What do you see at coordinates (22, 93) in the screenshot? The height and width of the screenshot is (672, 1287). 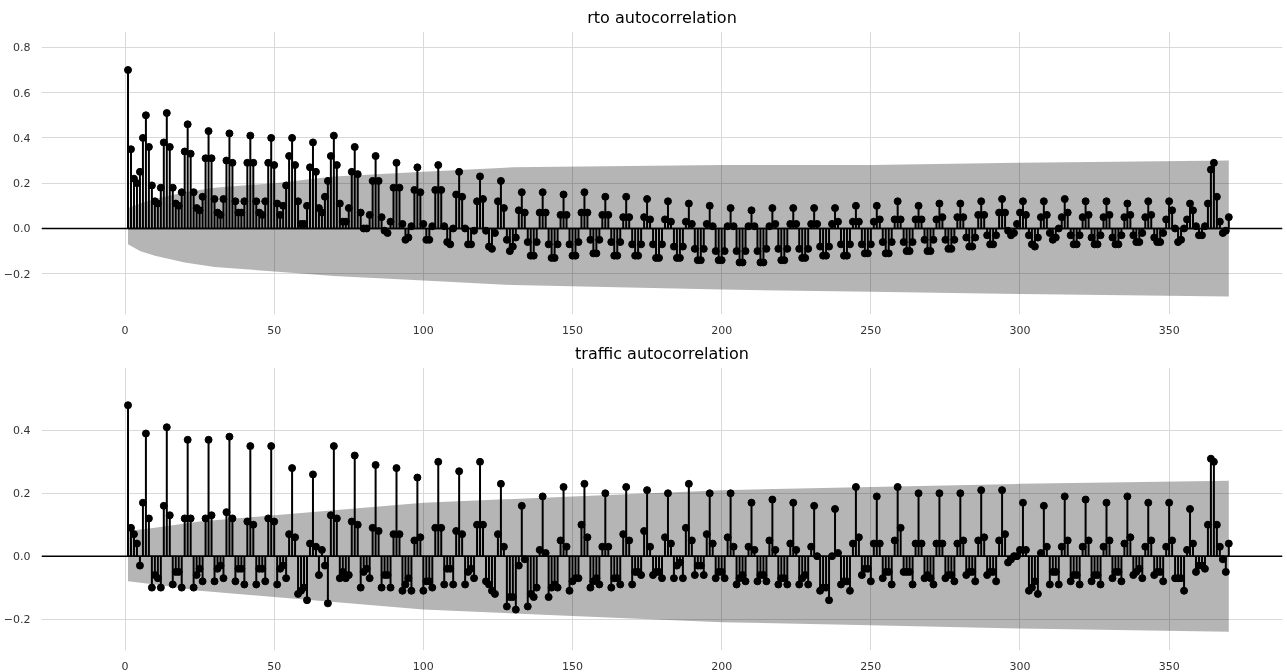 I see `y-tick-label: 0.6` at bounding box center [22, 93].